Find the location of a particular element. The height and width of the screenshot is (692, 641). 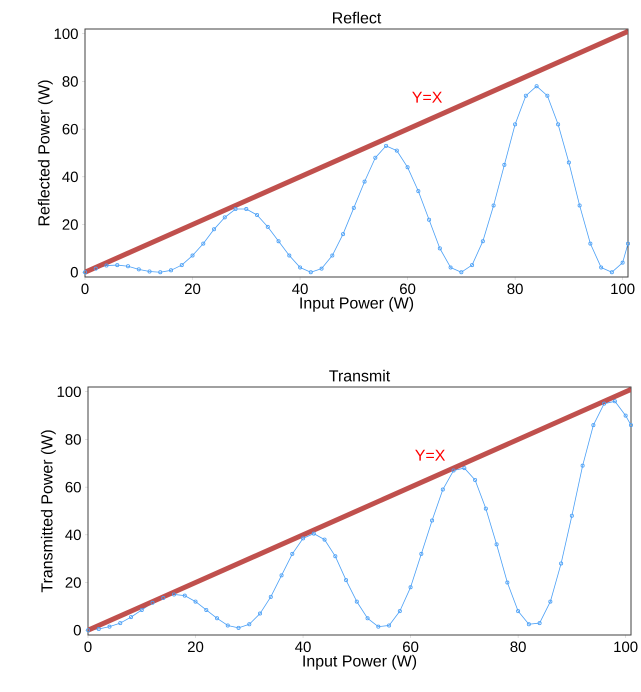

x-tick-label: 60 is located at coordinates (408, 289).